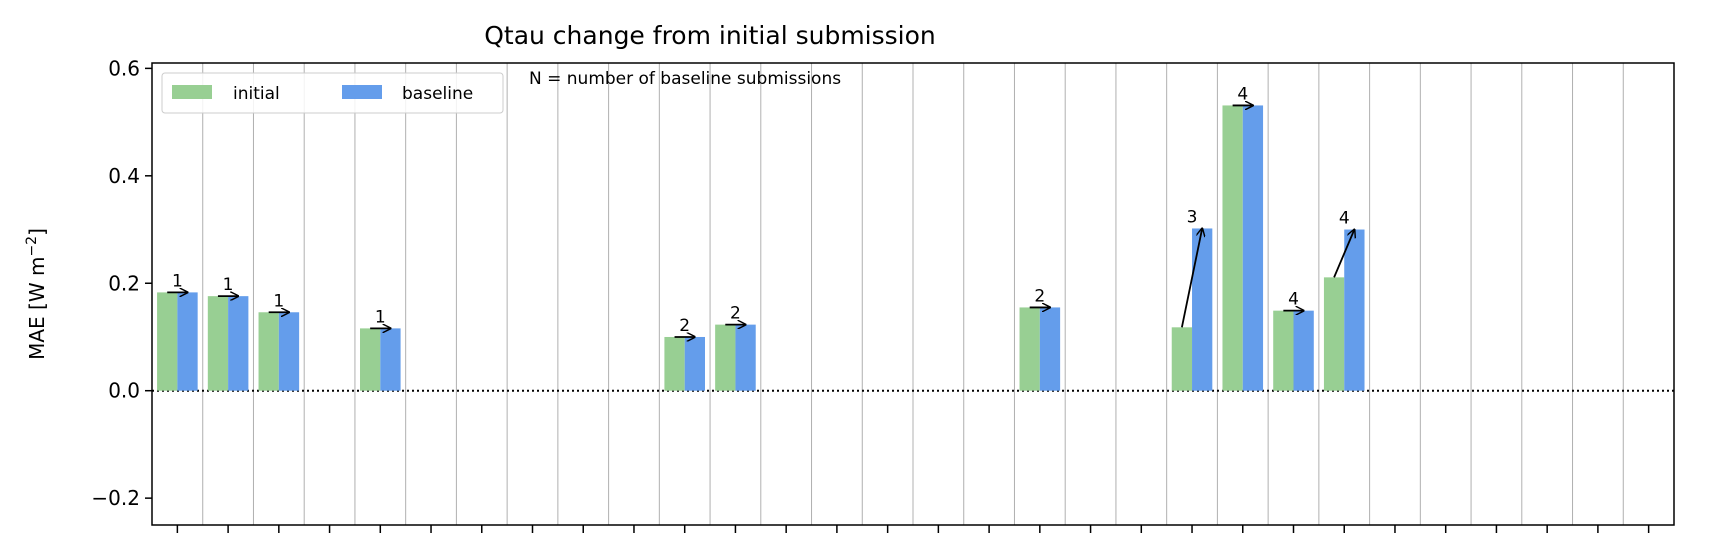 This screenshot has height=554, width=1721. I want to click on y-tick-label: 0.4, so click(124, 176).